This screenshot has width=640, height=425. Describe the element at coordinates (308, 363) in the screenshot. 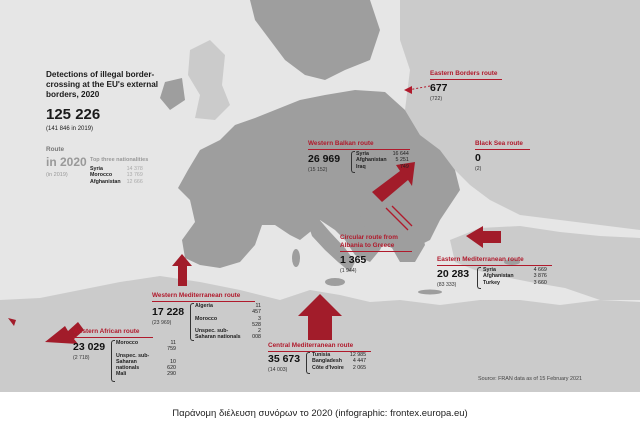

I see `central-med-brace` at that location.